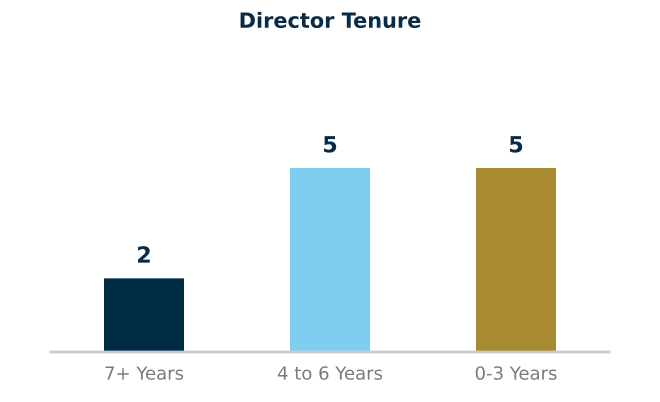 The width and height of the screenshot is (660, 402). What do you see at coordinates (516, 373) in the screenshot?
I see `x-tick-label: 0-3 Years` at bounding box center [516, 373].